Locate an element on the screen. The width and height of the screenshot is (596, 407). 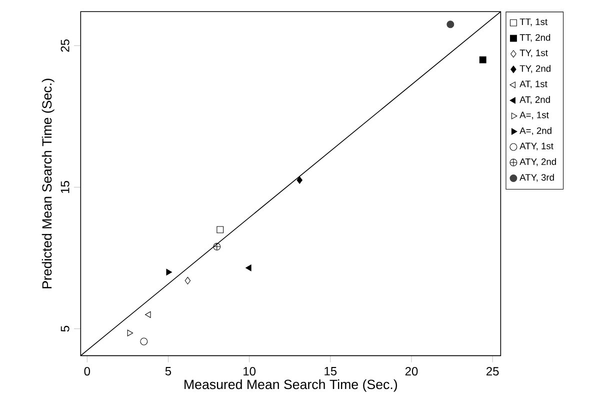
legend-label: ATY, 3rd is located at coordinates (537, 178).